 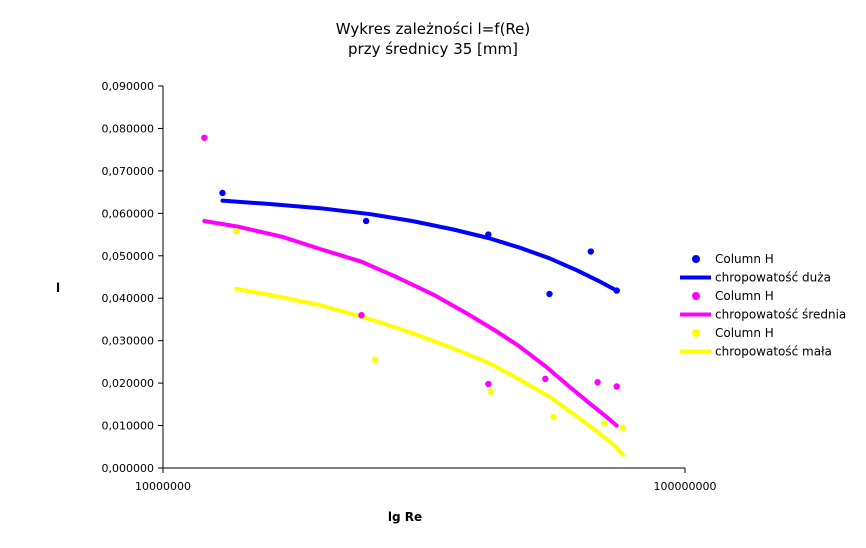 I want to click on chart-title: Wykres zależności l=f(Re), so click(x=433, y=29).